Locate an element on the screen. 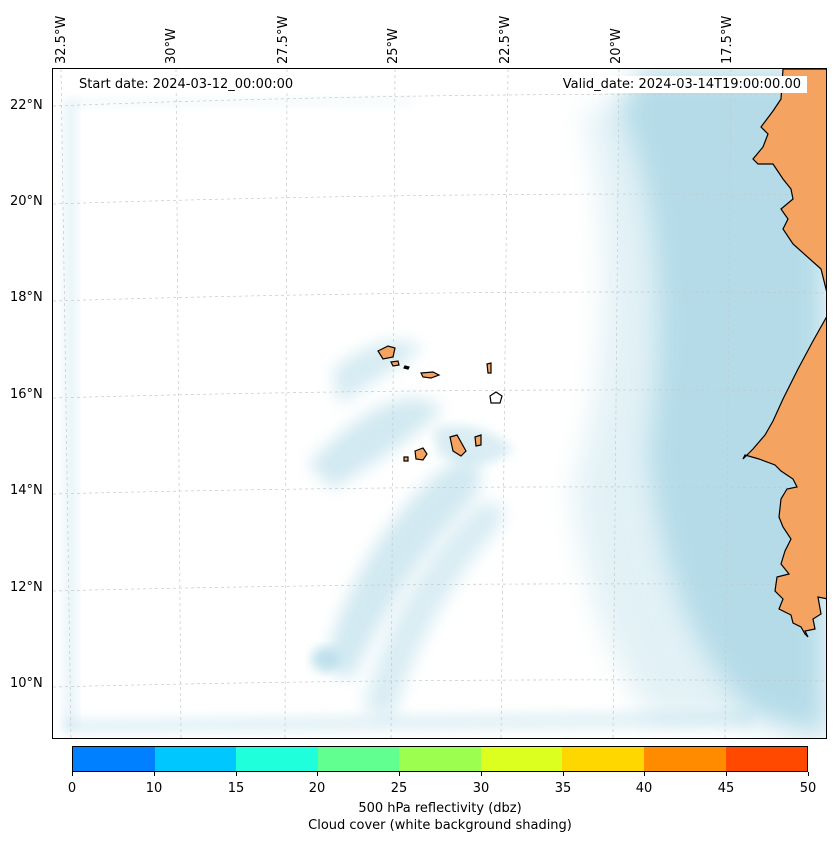 The image size is (837, 843). colorbar-tick-label: 50 is located at coordinates (808, 788).